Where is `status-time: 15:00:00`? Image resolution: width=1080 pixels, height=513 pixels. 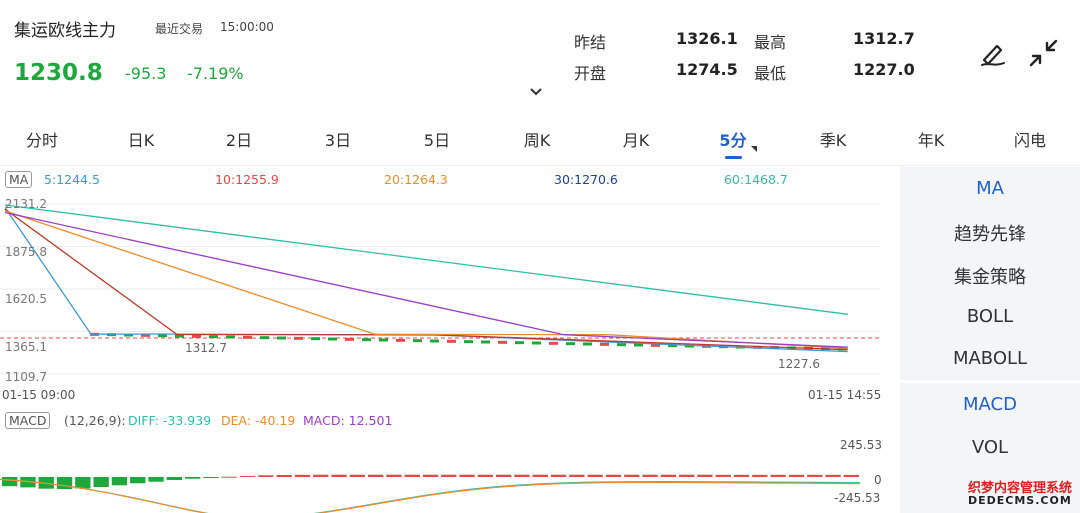
status-time: 15:00:00 is located at coordinates (247, 27).